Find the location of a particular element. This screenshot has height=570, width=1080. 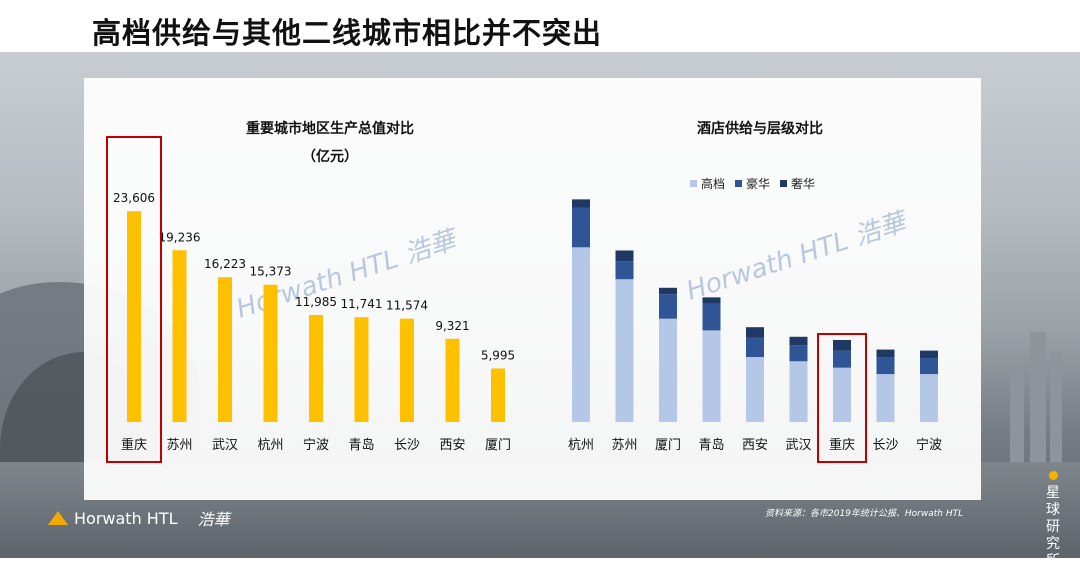

hotel-category-label: 杭州 is located at coordinates (581, 445).